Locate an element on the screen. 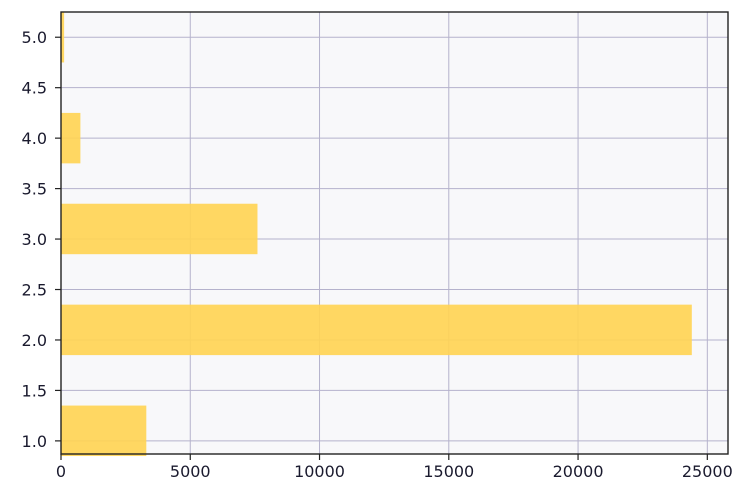 Image resolution: width=756 pixels, height=496 pixels. y-tick-label: 4.5 is located at coordinates (34, 88).